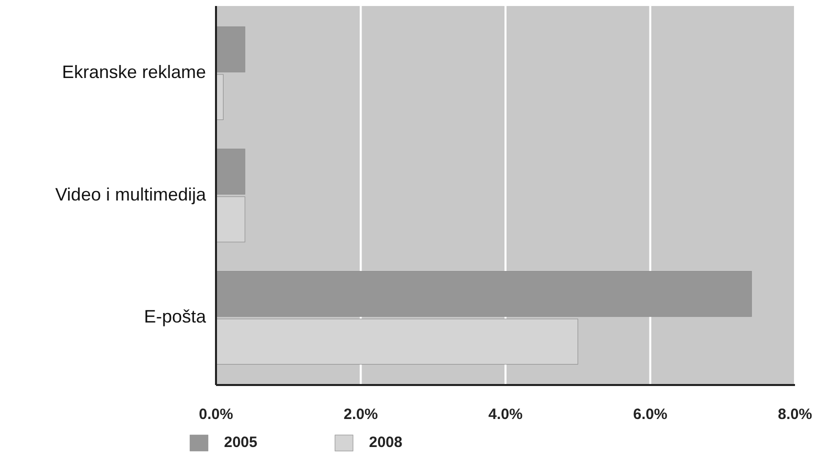 The height and width of the screenshot is (459, 817). What do you see at coordinates (241, 442) in the screenshot?
I see `legend-label: 2005` at bounding box center [241, 442].